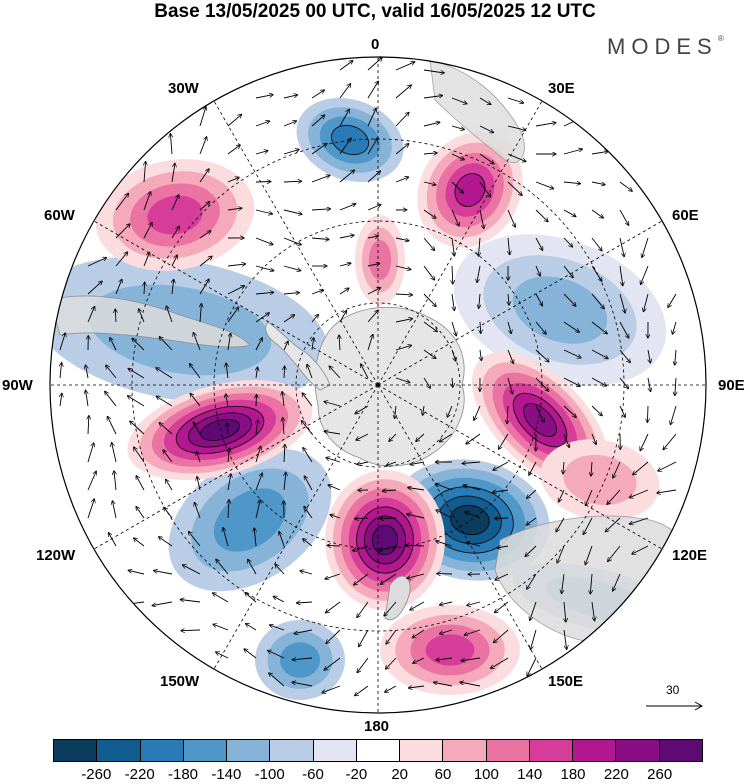 This screenshot has width=750, height=784. Describe the element at coordinates (59, 215) in the screenshot. I see `label-lon-60w: 60W` at that location.